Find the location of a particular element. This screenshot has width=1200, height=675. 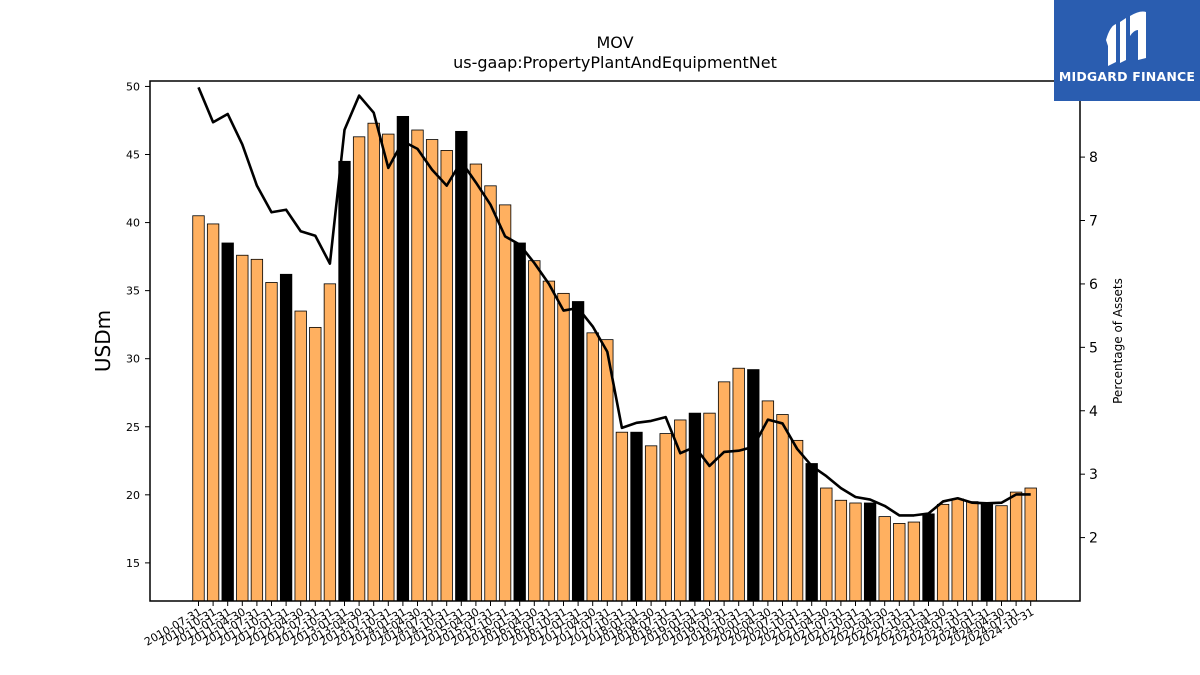

y2-tick-label: 6 is located at coordinates (1093, 285).